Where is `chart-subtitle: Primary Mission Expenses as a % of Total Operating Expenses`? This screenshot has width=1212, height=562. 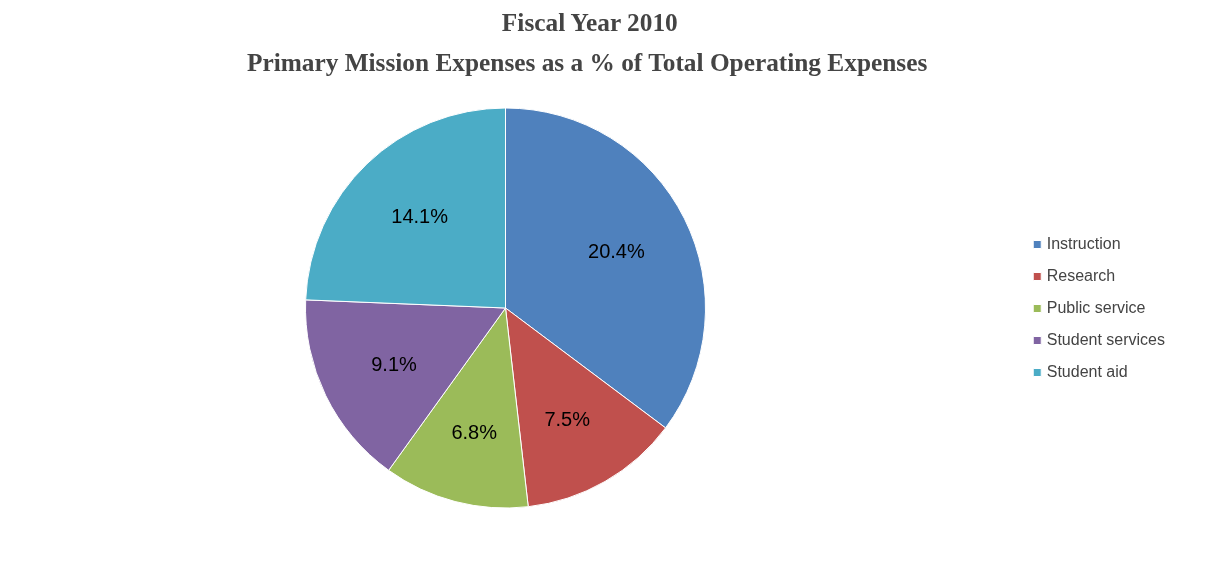
chart-subtitle: Primary Mission Expenses as a % of Total Operating Expenses is located at coordinates (587, 61).